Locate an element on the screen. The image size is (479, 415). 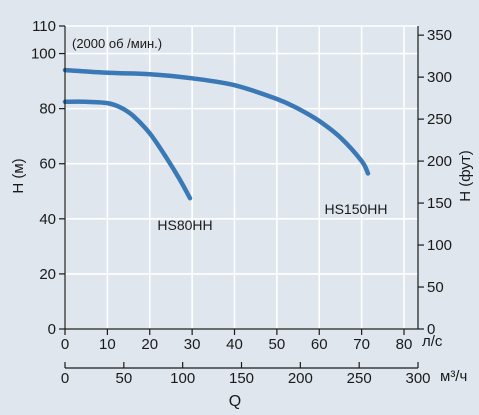
x-m3h-tick-label: 50 is located at coordinates (123, 378).